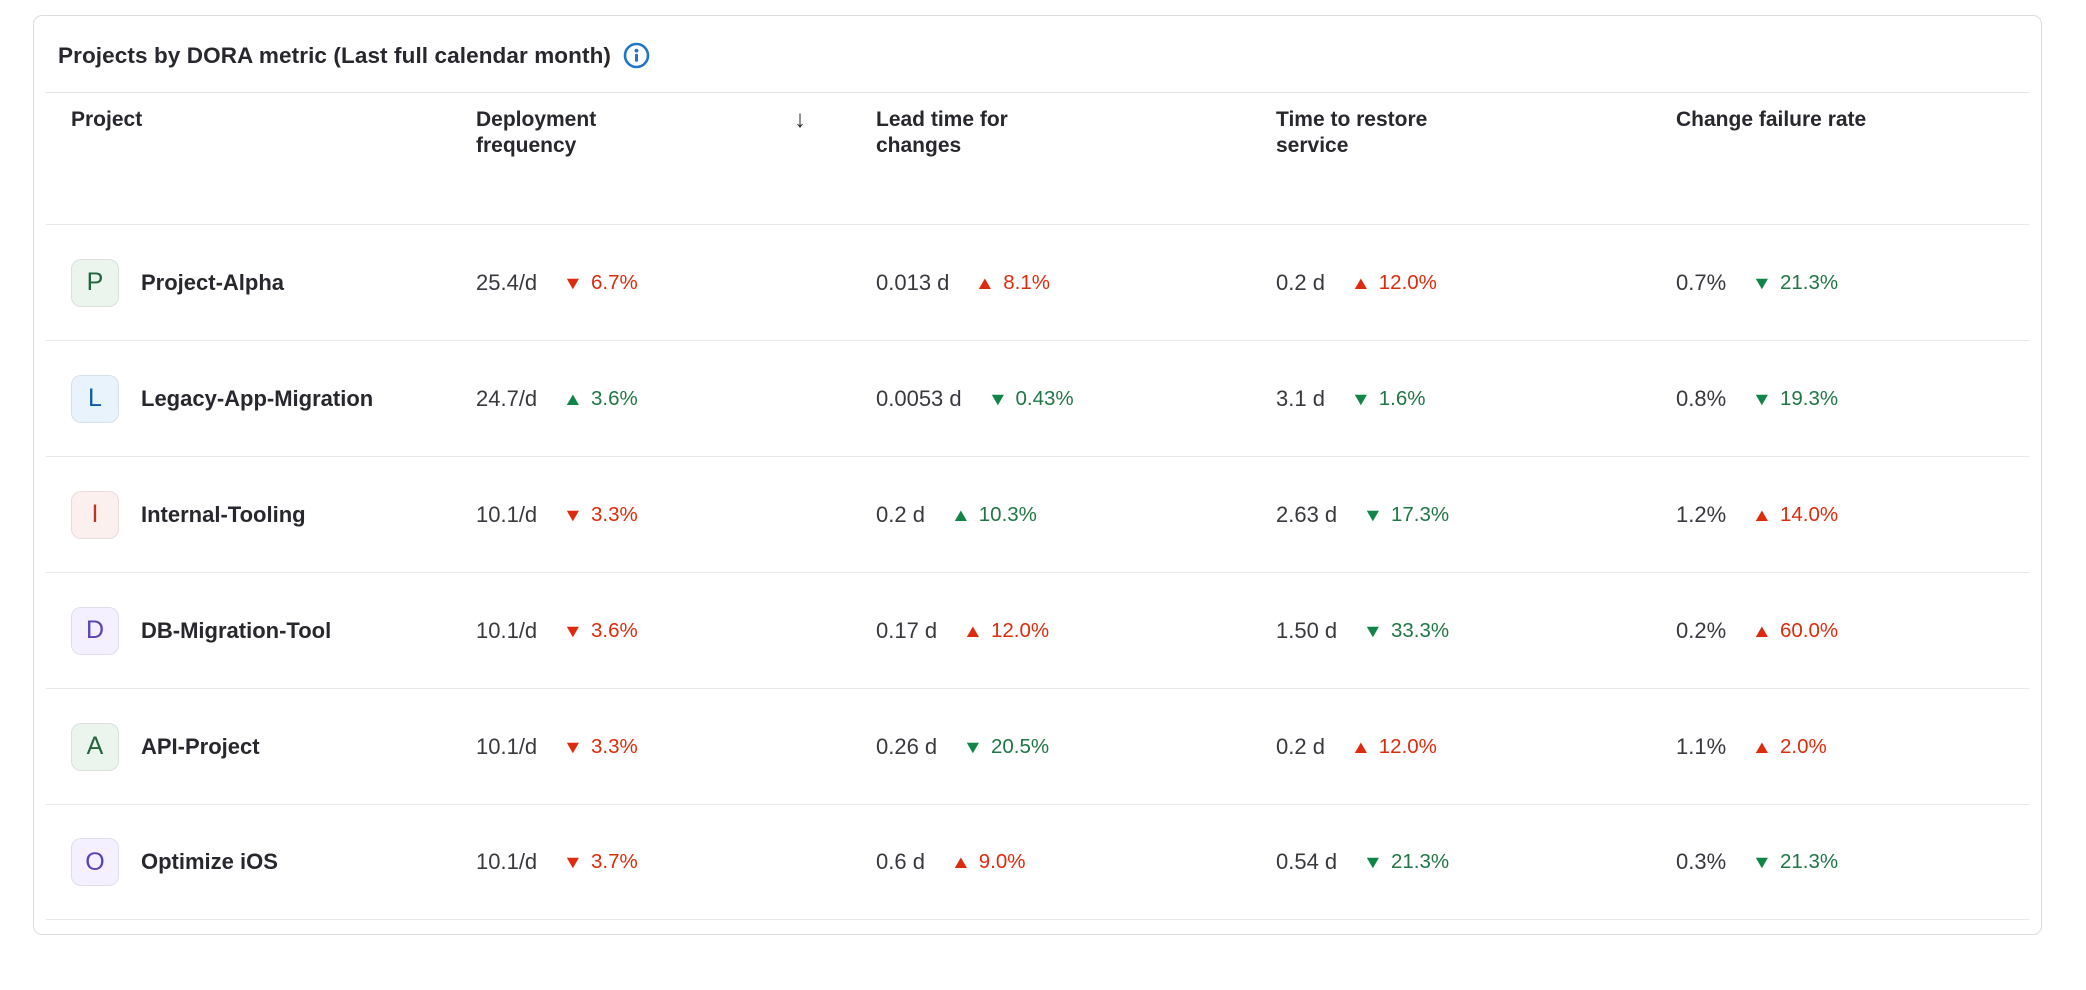 The image size is (2086, 990). I want to click on metric-value: 0.0053 d, so click(919, 398).